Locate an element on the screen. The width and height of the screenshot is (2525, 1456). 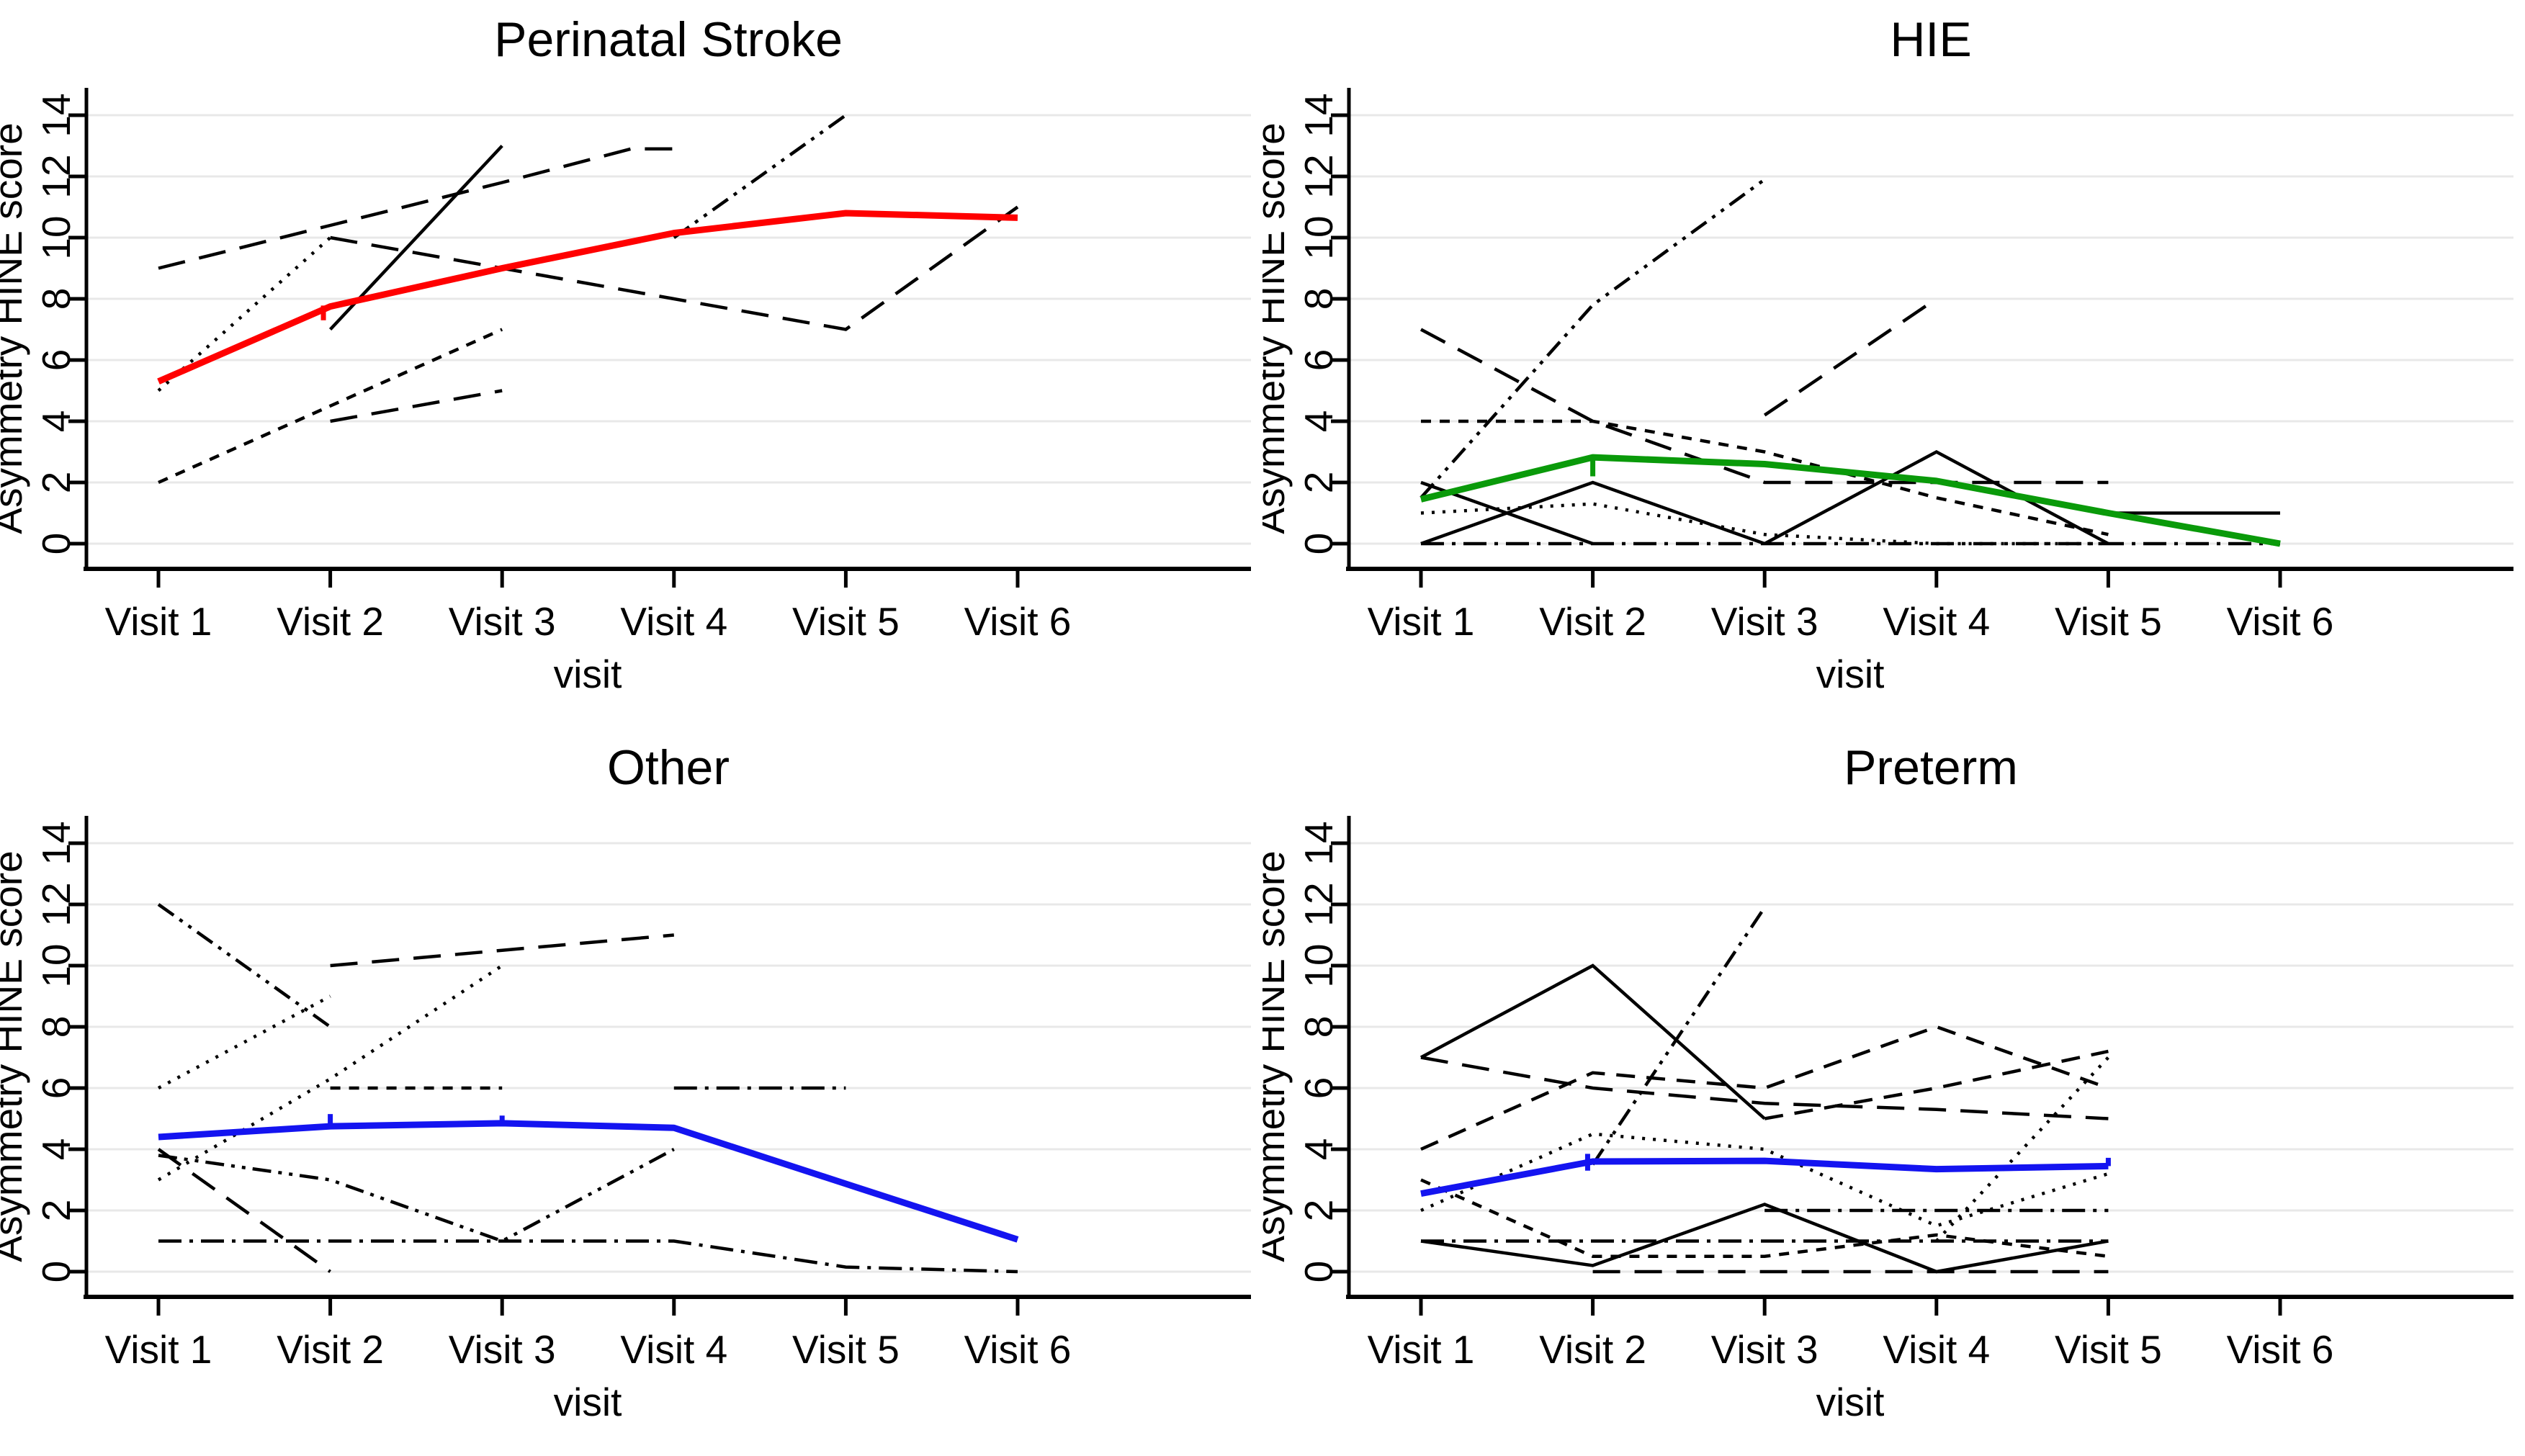
mean-other is located at coordinates (588, 1181).